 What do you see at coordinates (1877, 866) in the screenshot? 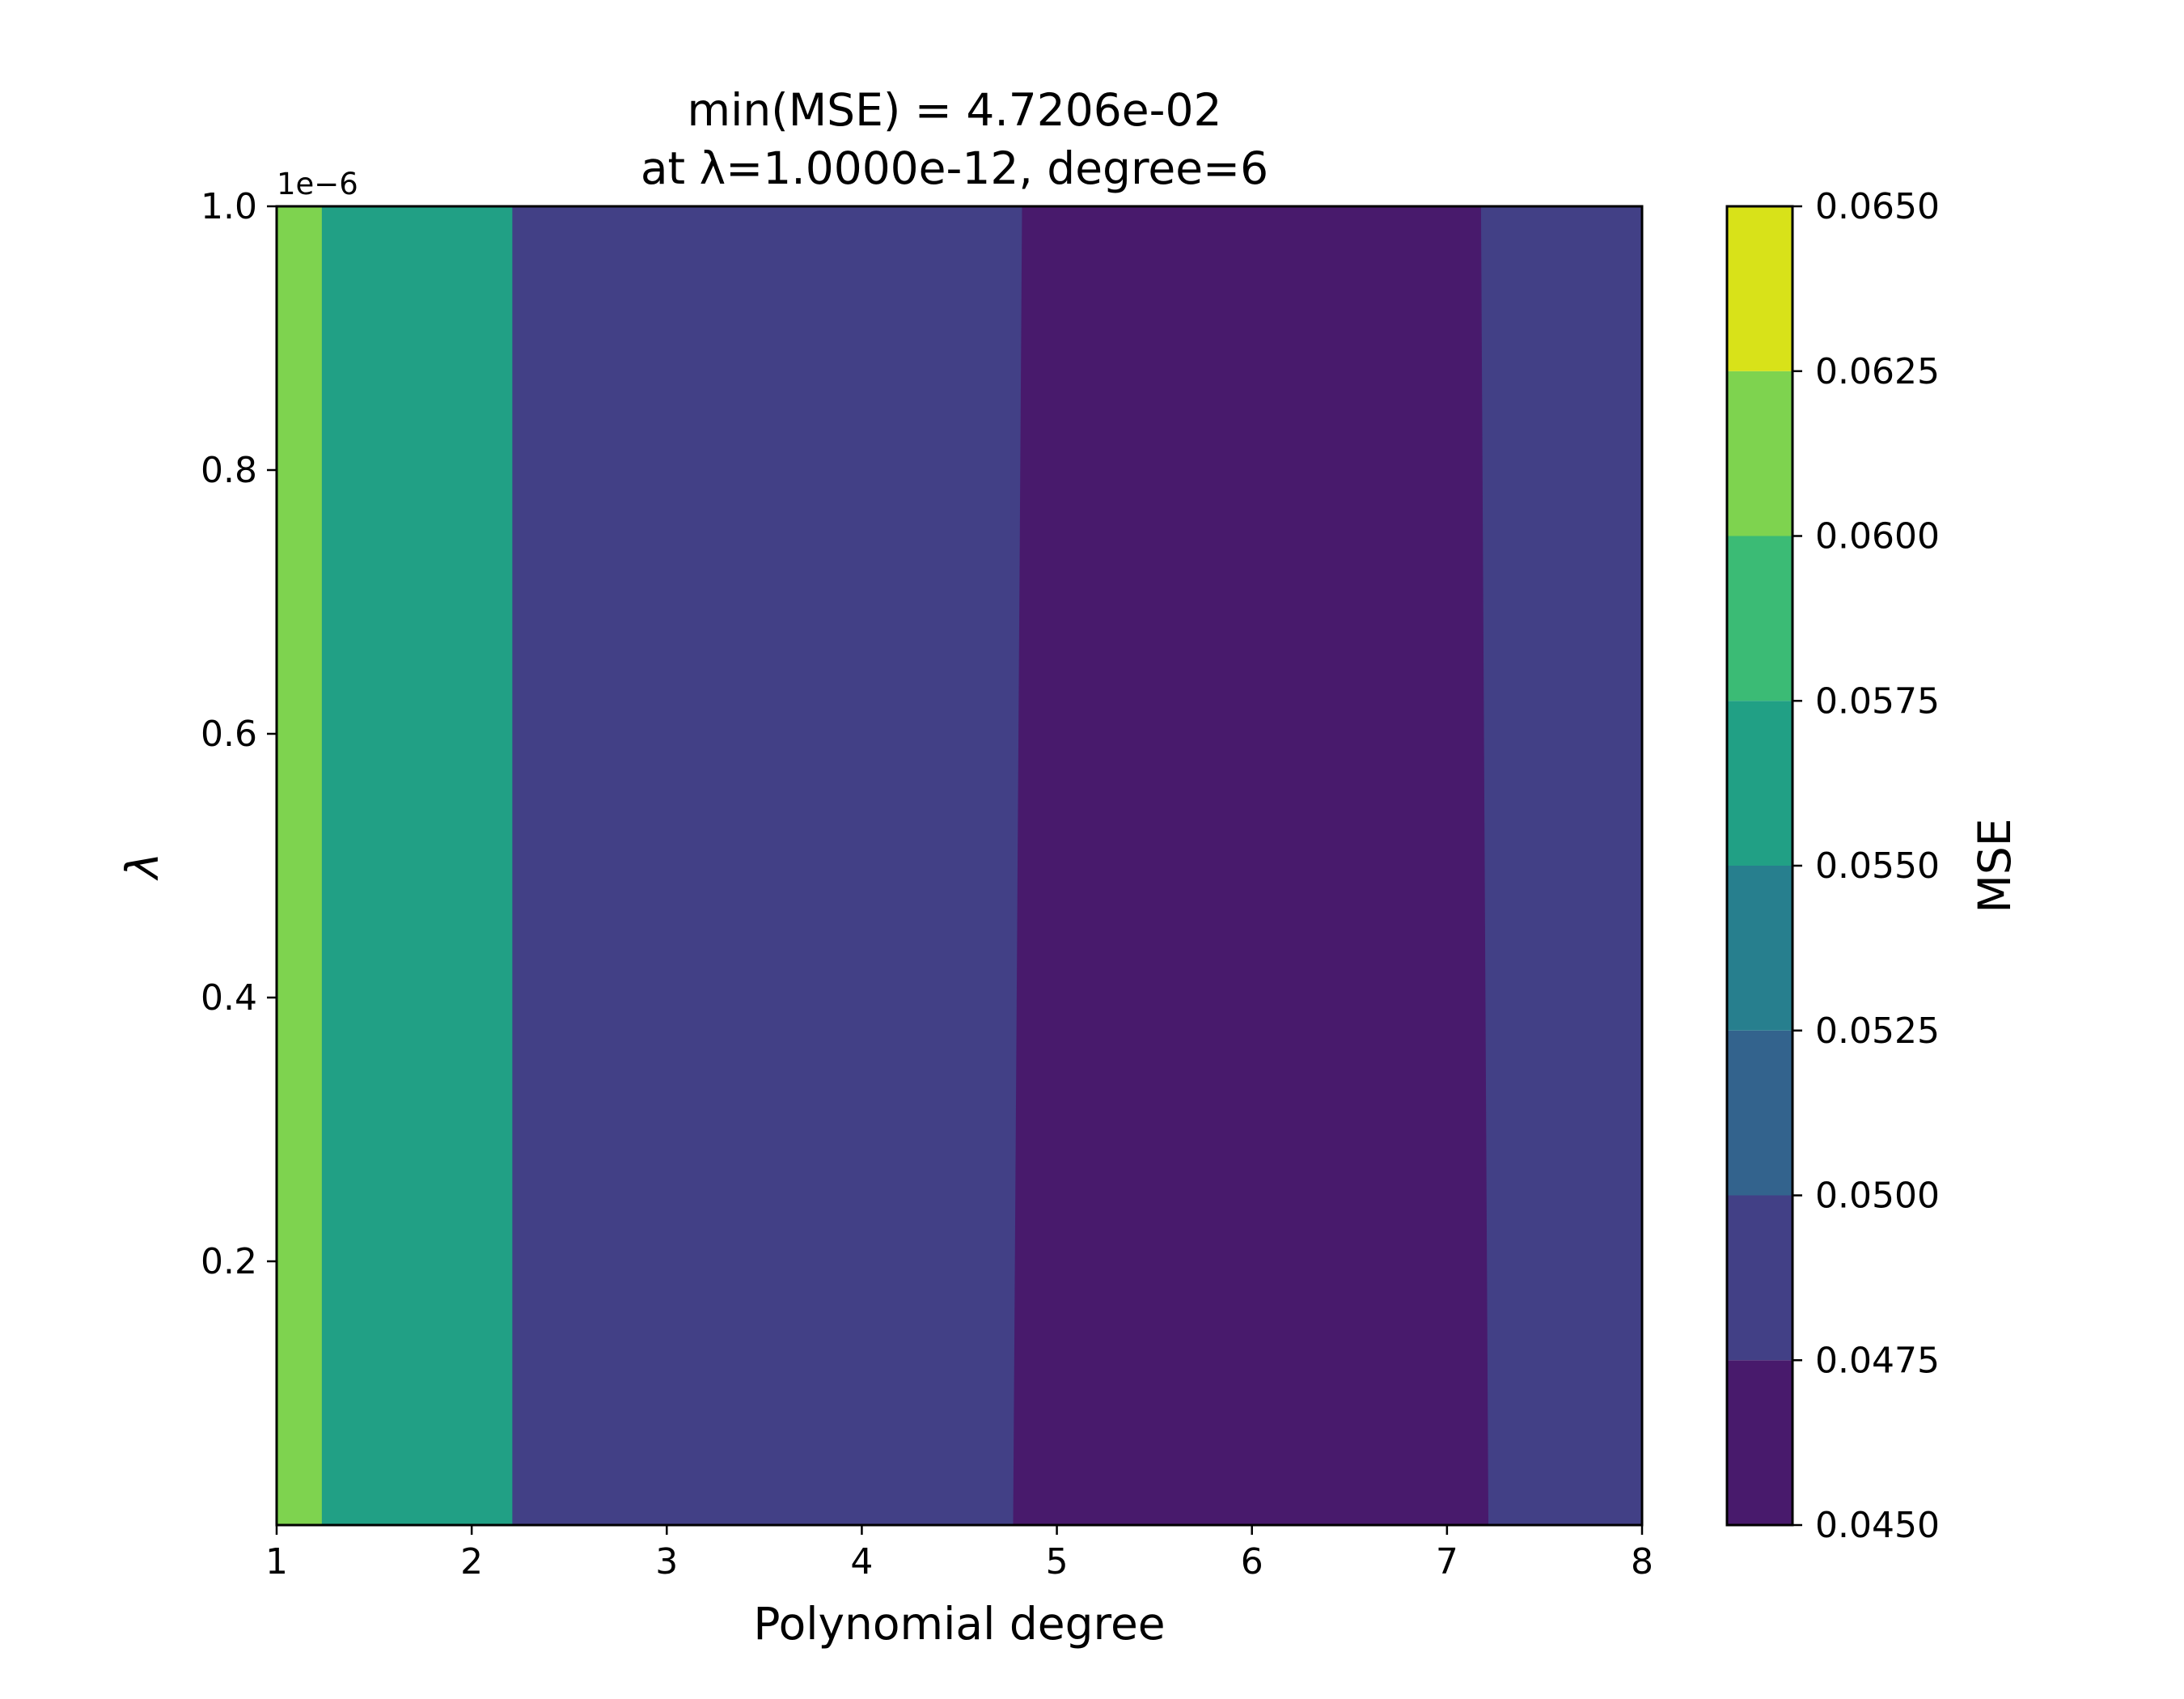
I see `colorbar-tick-label: 0.0550` at bounding box center [1877, 866].